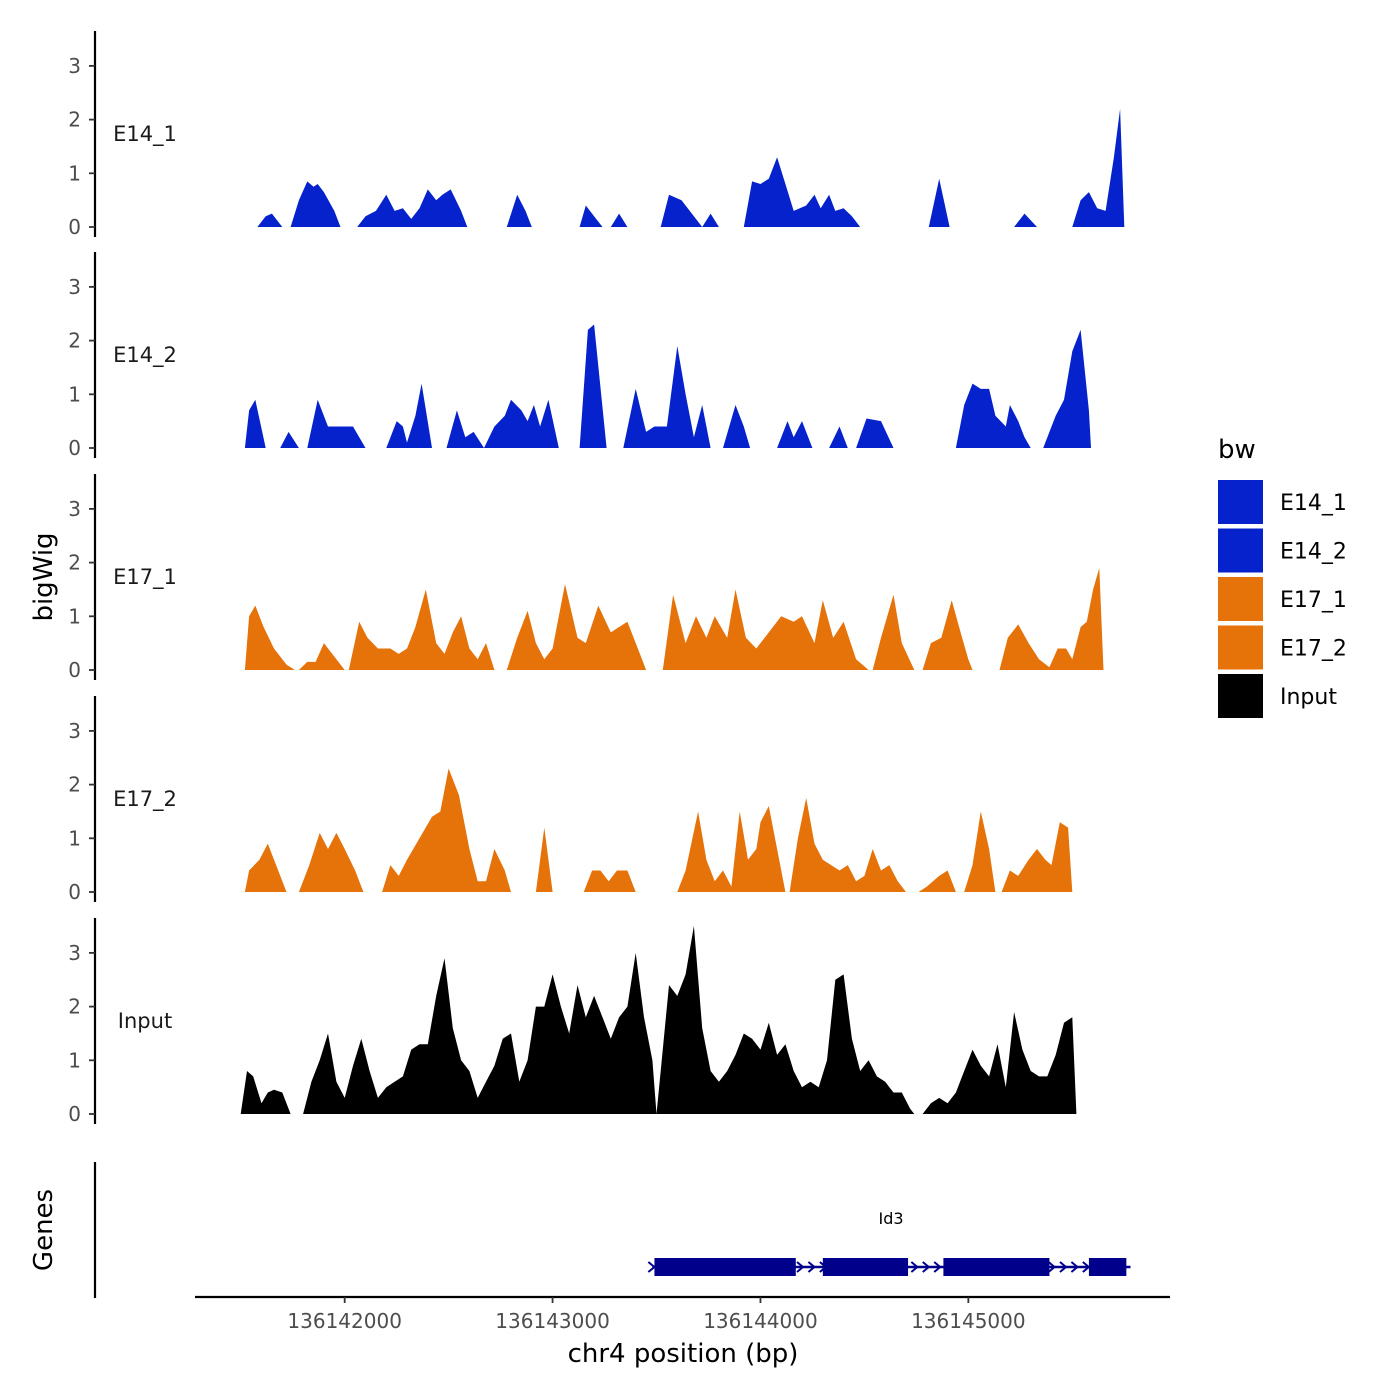  Describe the element at coordinates (145, 799) in the screenshot. I see `track-label: E17_2` at that location.